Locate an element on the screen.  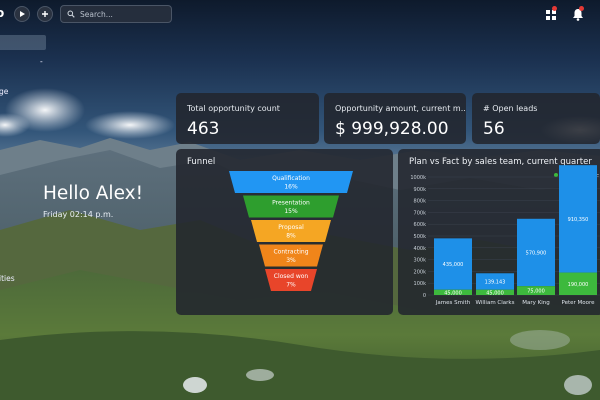
funnel-stage-name: Contracting is located at coordinates (290, 252).